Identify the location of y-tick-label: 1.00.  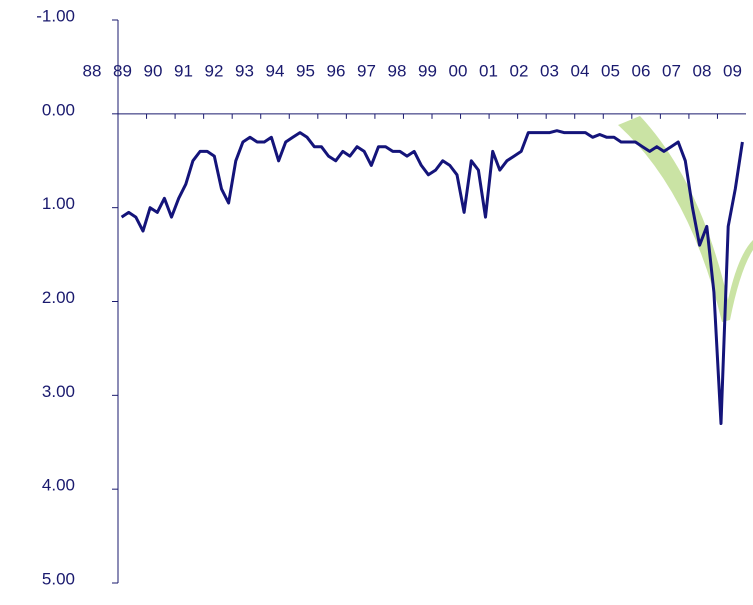
(58, 203).